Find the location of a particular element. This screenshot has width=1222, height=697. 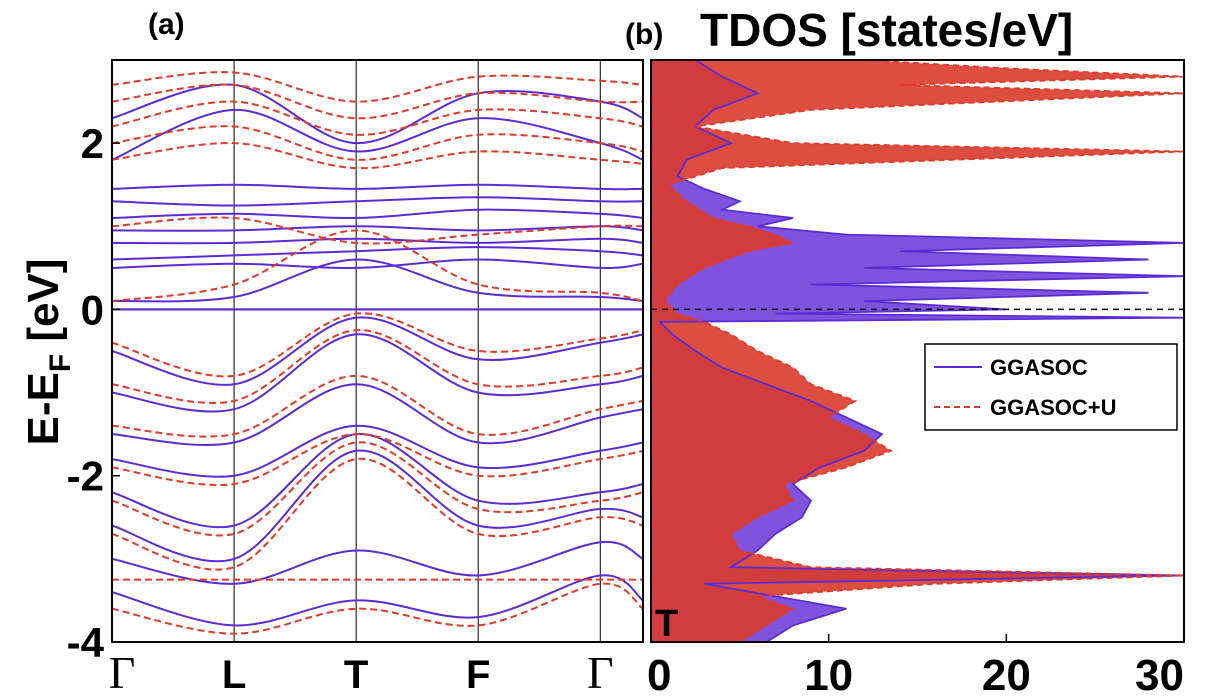

y-axis-label-main: E-E is located at coordinates (43, 408).